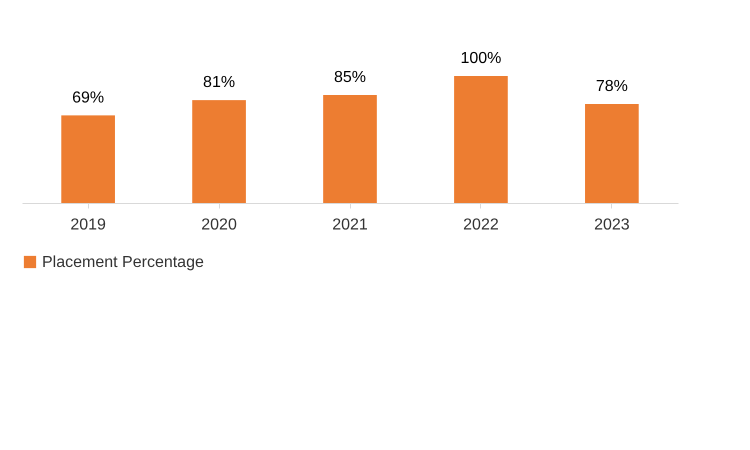 This screenshot has width=750, height=450. Describe the element at coordinates (350, 225) in the screenshot. I see `x-tick-label: 2021` at that location.